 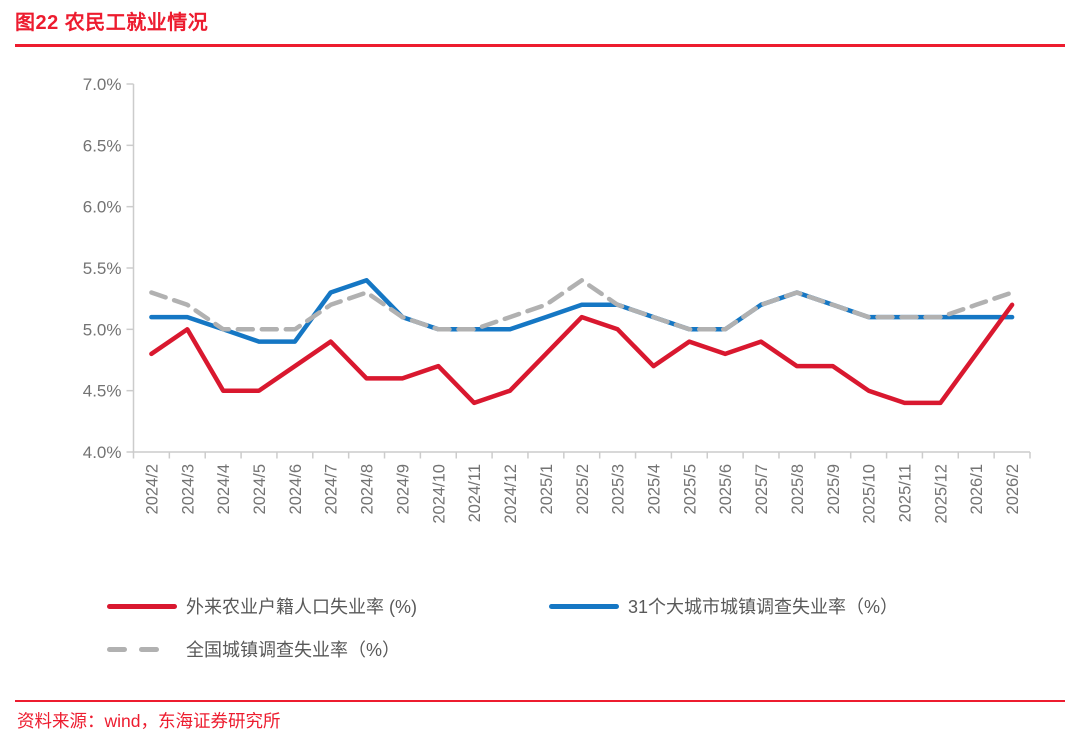 What do you see at coordinates (102, 329) in the screenshot?
I see `y-axis-tick-label: 5.0%` at bounding box center [102, 329].